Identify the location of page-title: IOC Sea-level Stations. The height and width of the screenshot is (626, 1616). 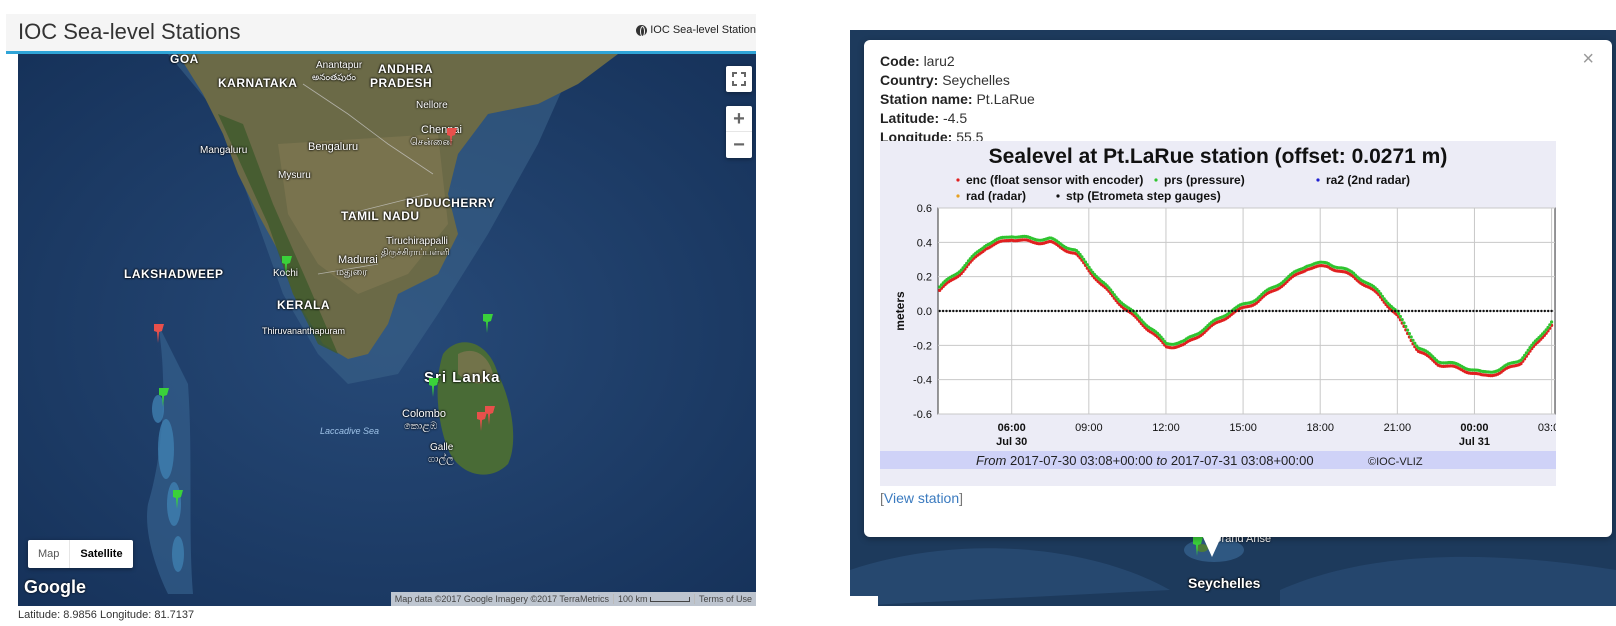
(129, 31).